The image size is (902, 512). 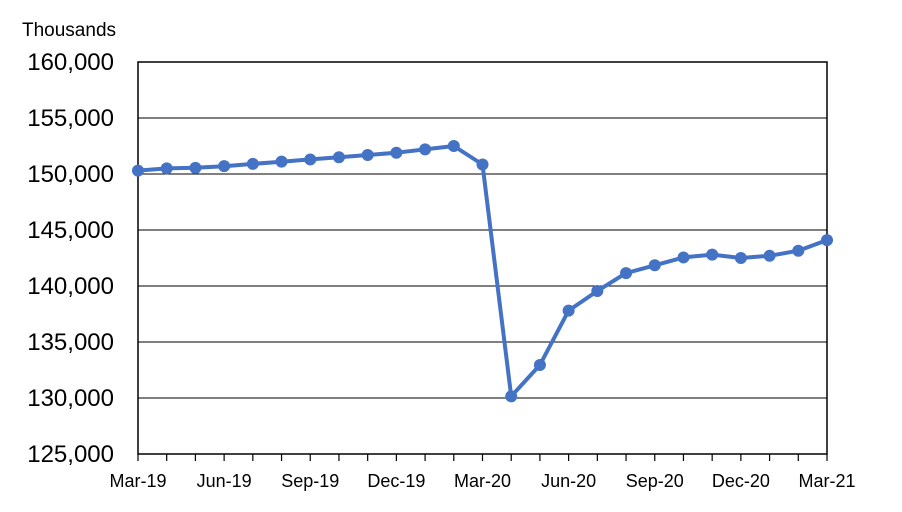 I want to click on x-tick-label: Mar-21, so click(x=826, y=481).